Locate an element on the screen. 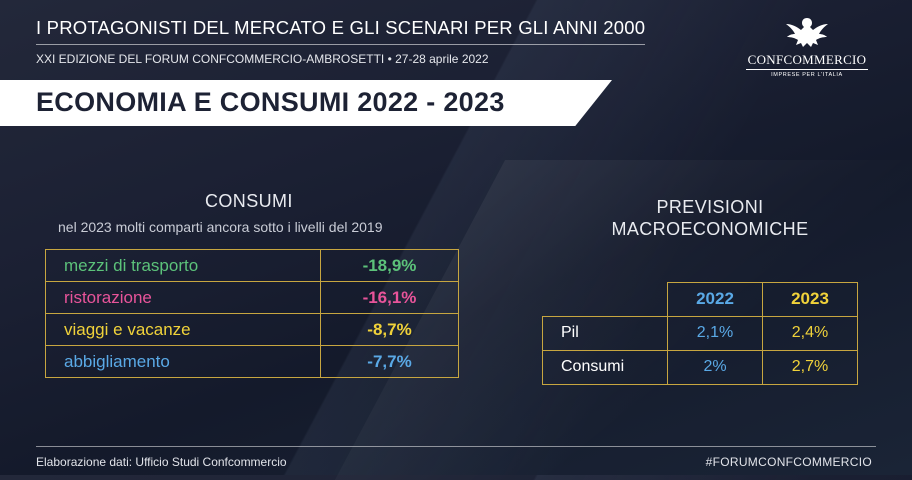 The height and width of the screenshot is (480, 912). table-row: Consumi 2% 2,7% is located at coordinates (700, 367).